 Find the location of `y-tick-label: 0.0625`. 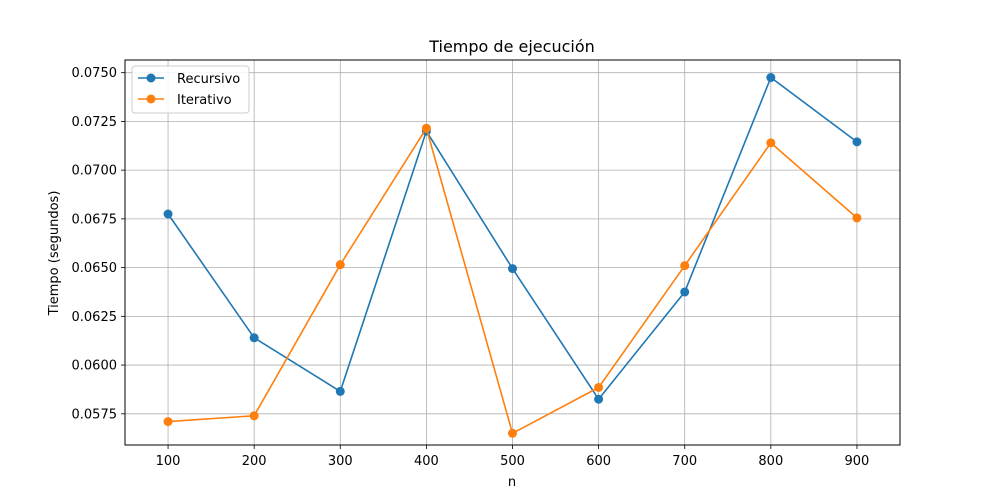

y-tick-label: 0.0625 is located at coordinates (95, 317).